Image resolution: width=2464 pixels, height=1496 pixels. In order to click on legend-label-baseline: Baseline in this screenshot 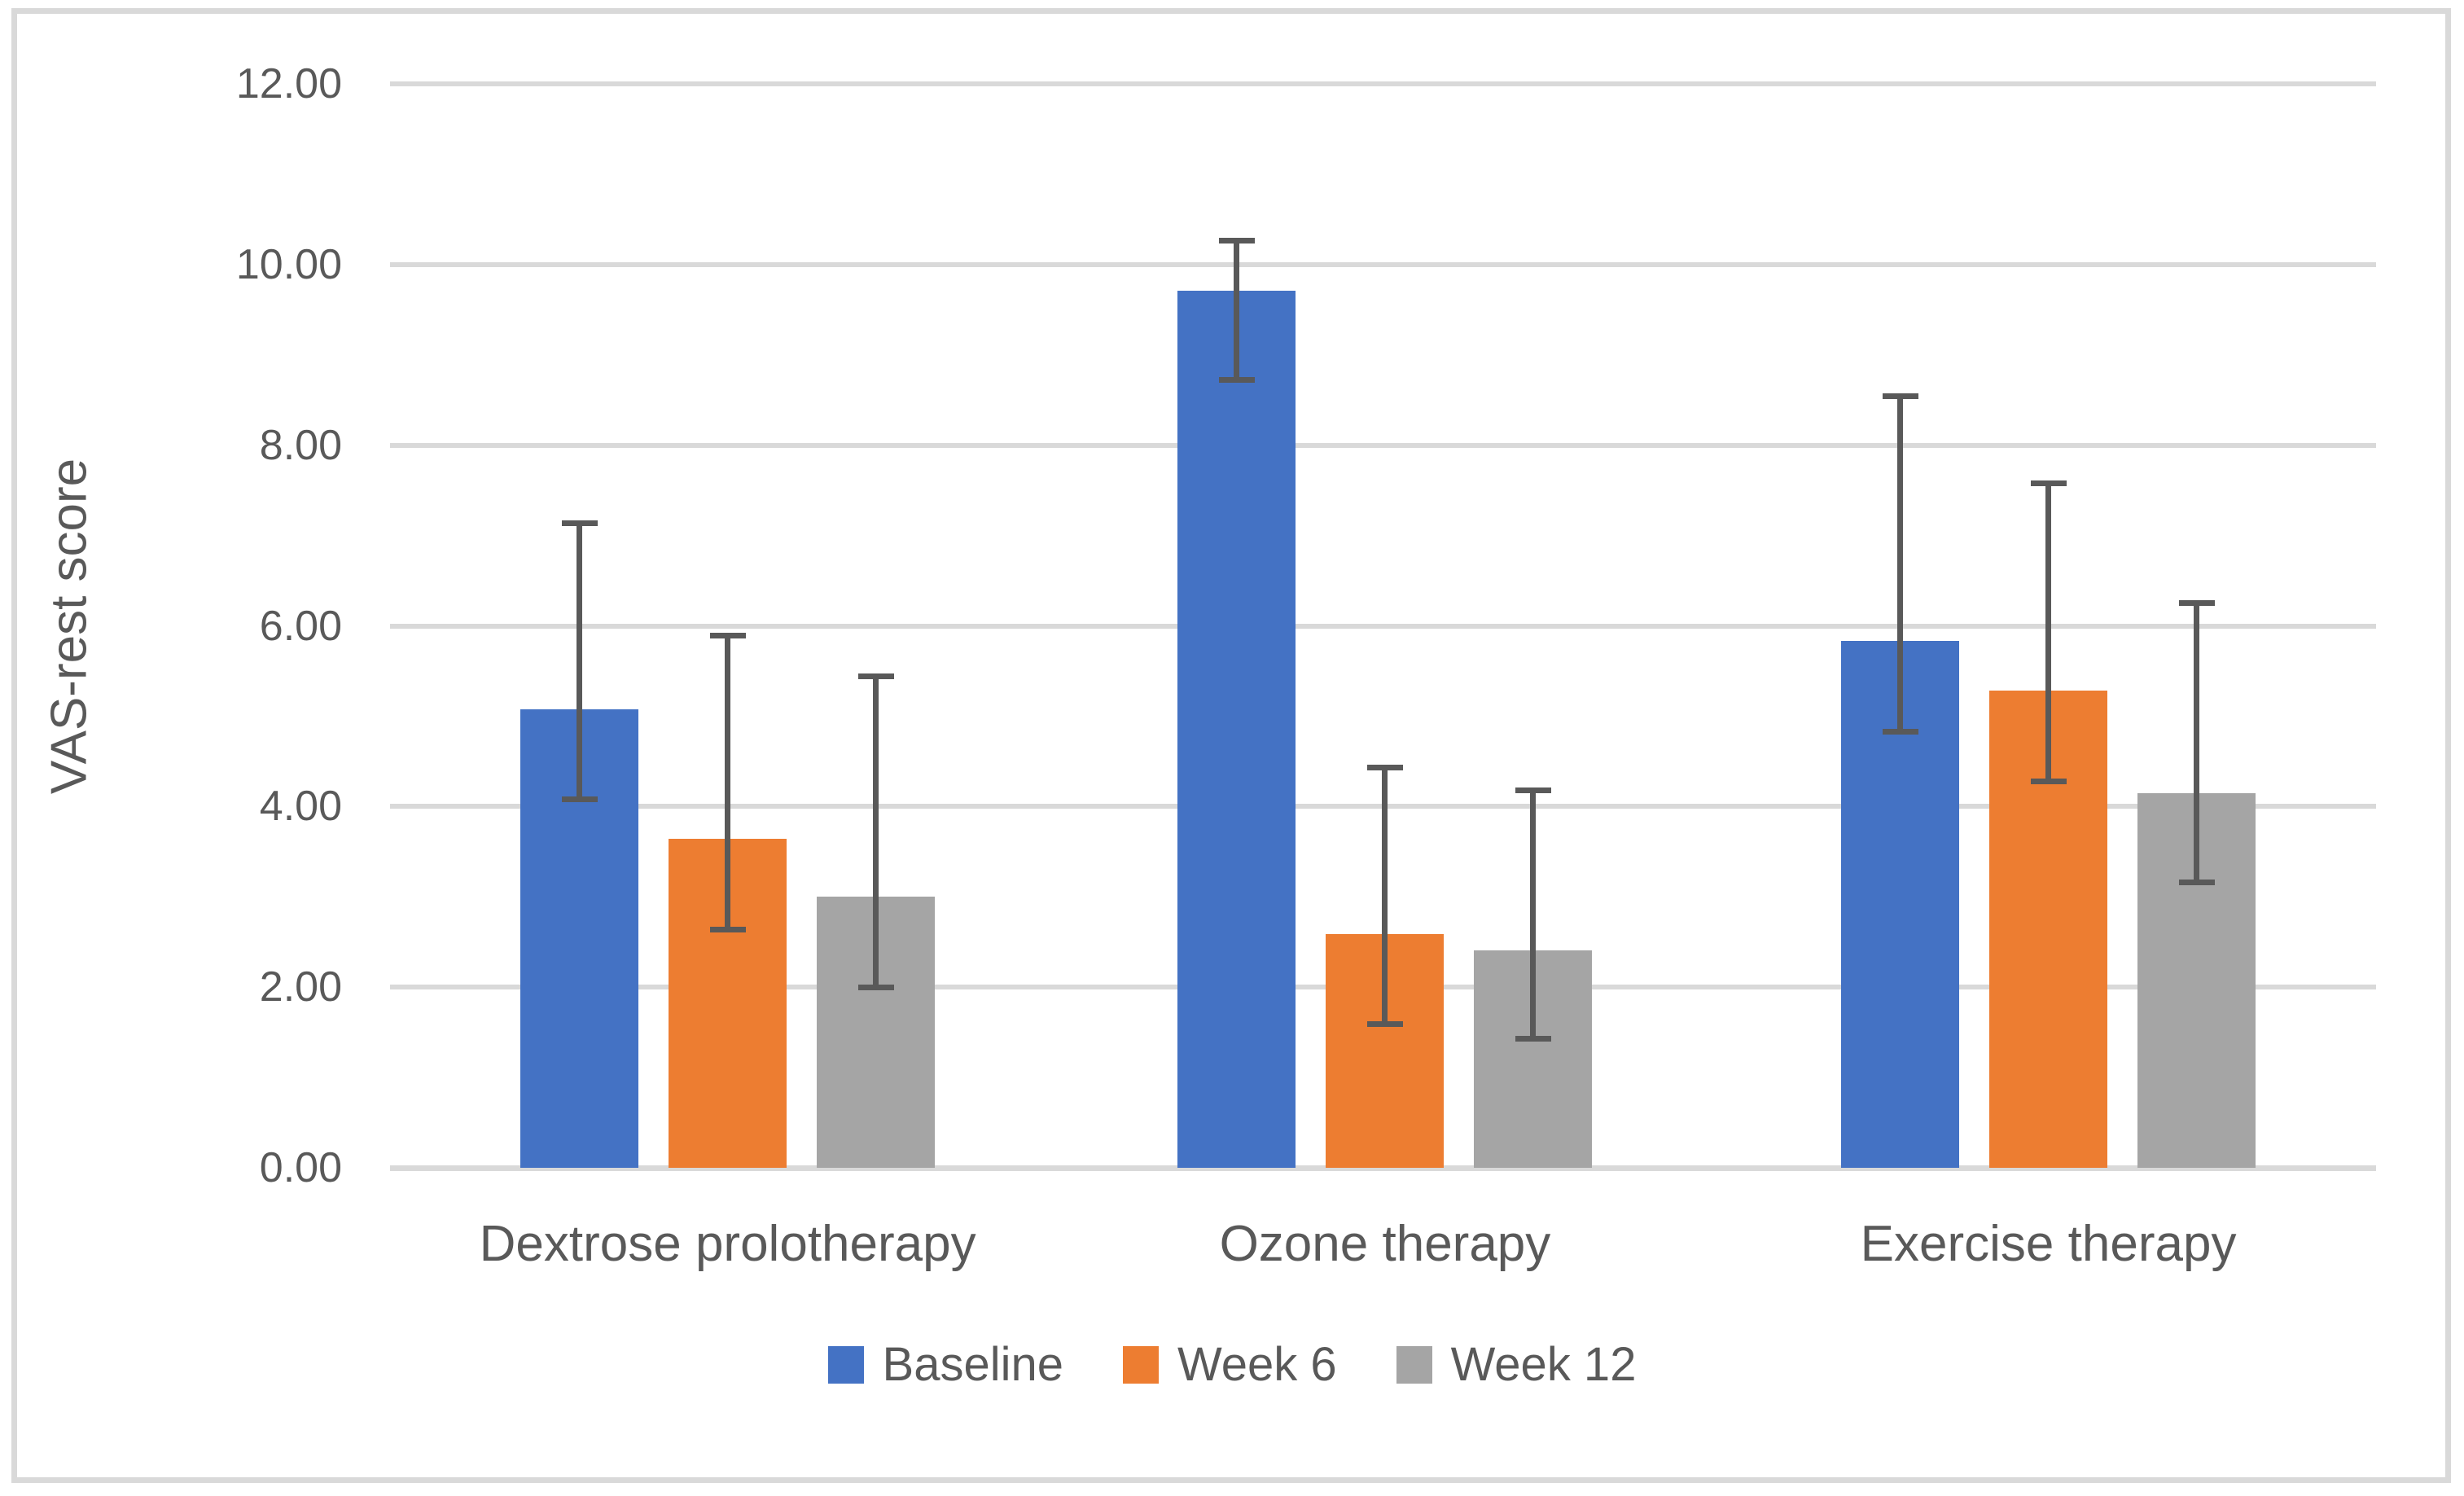, I will do `click(973, 1364)`.